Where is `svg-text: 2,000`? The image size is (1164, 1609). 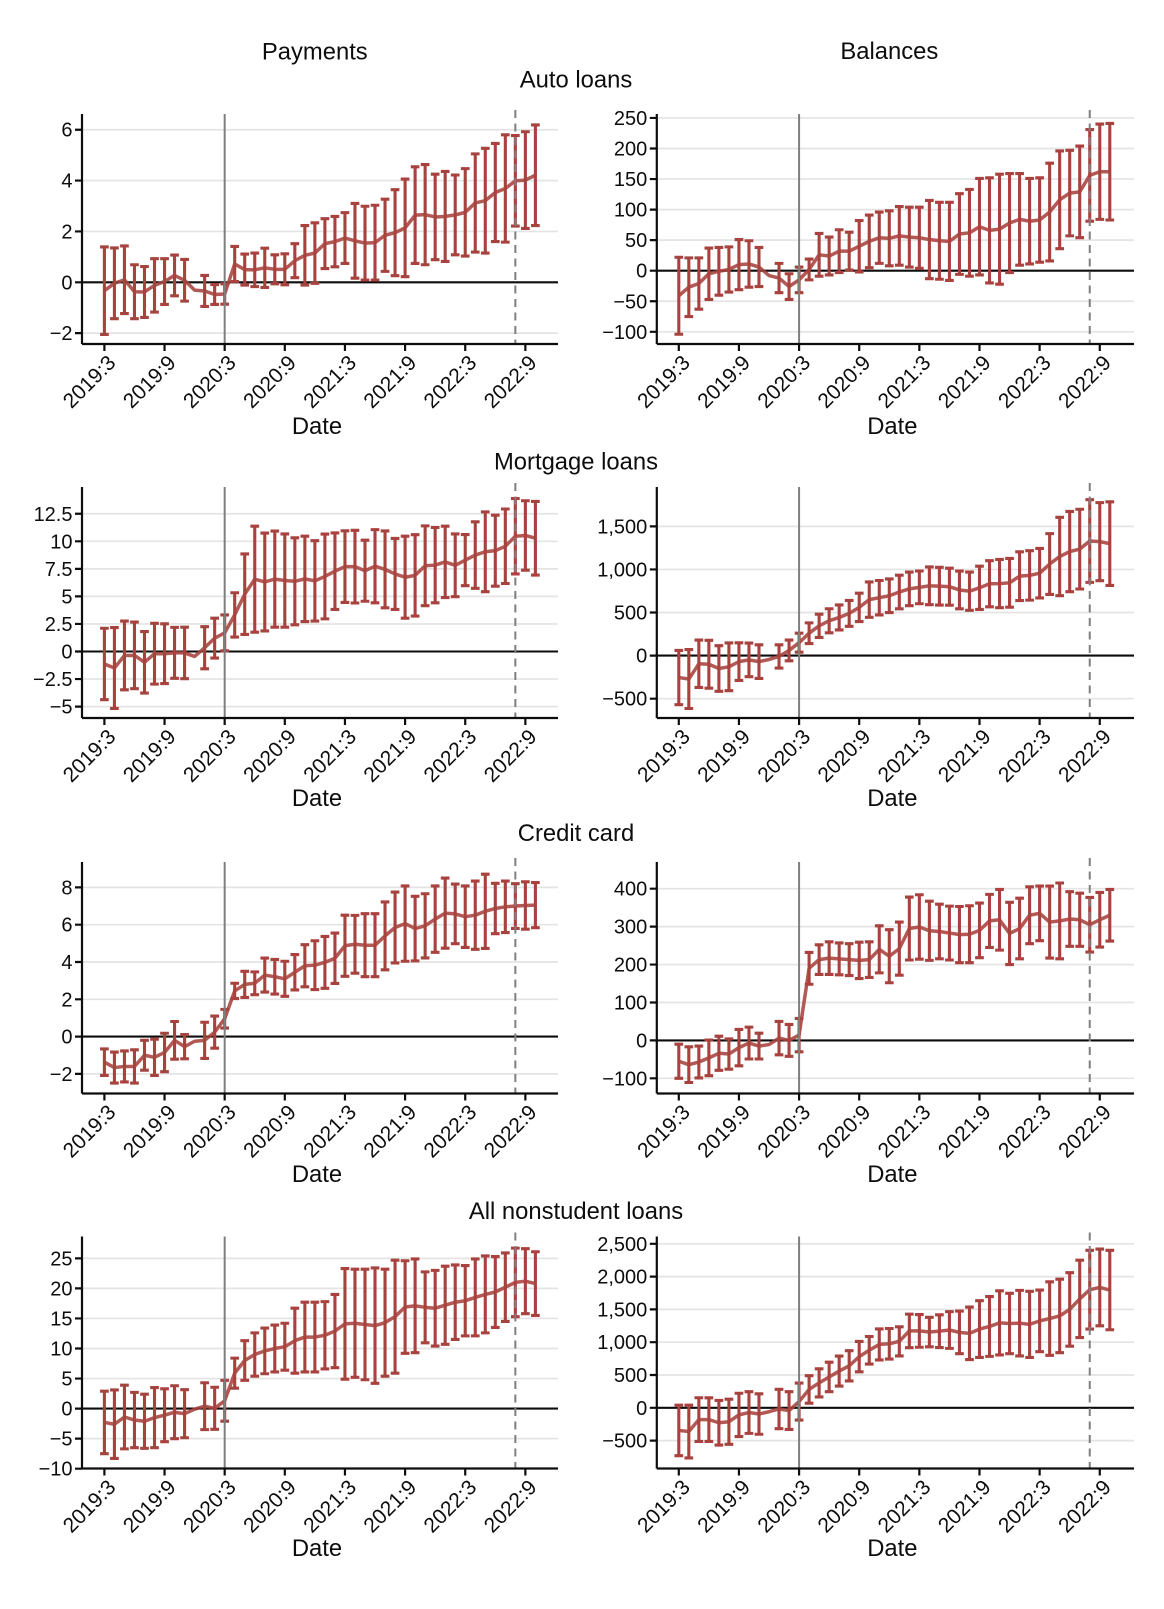
svg-text: 2,000 is located at coordinates (622, 1278).